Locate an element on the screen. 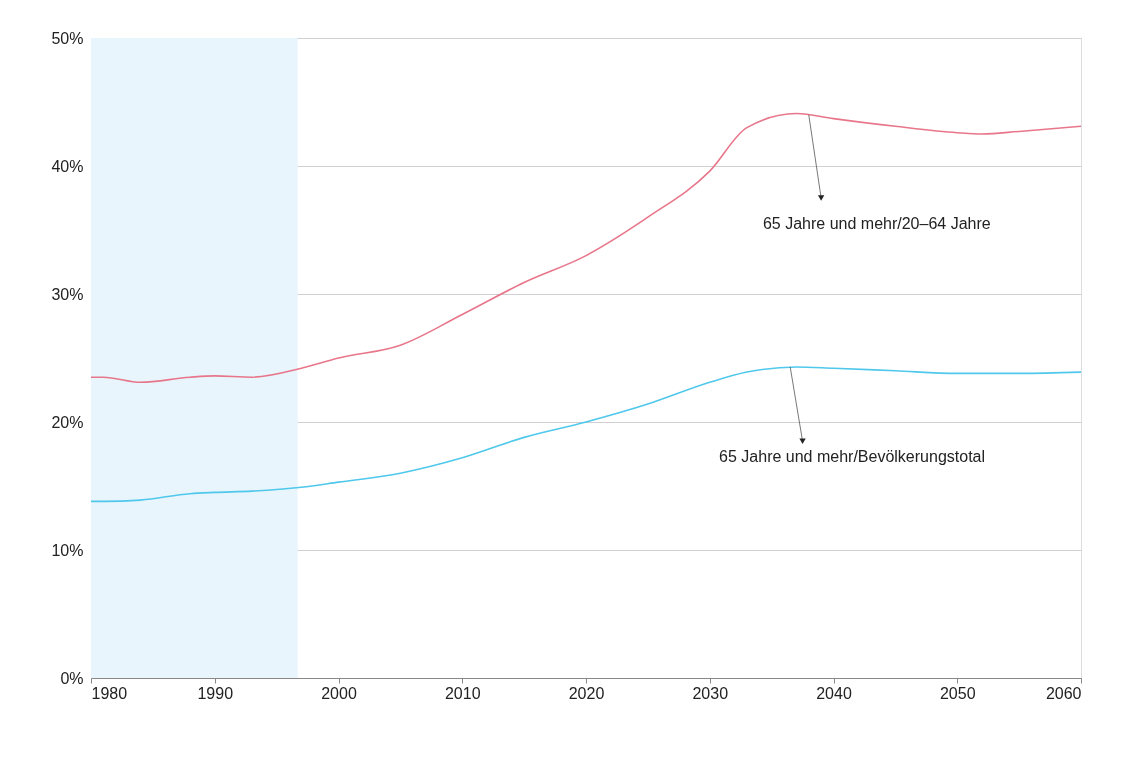 This screenshot has height=766, width=1126. x-tick-label: 2020 is located at coordinates (586, 693).